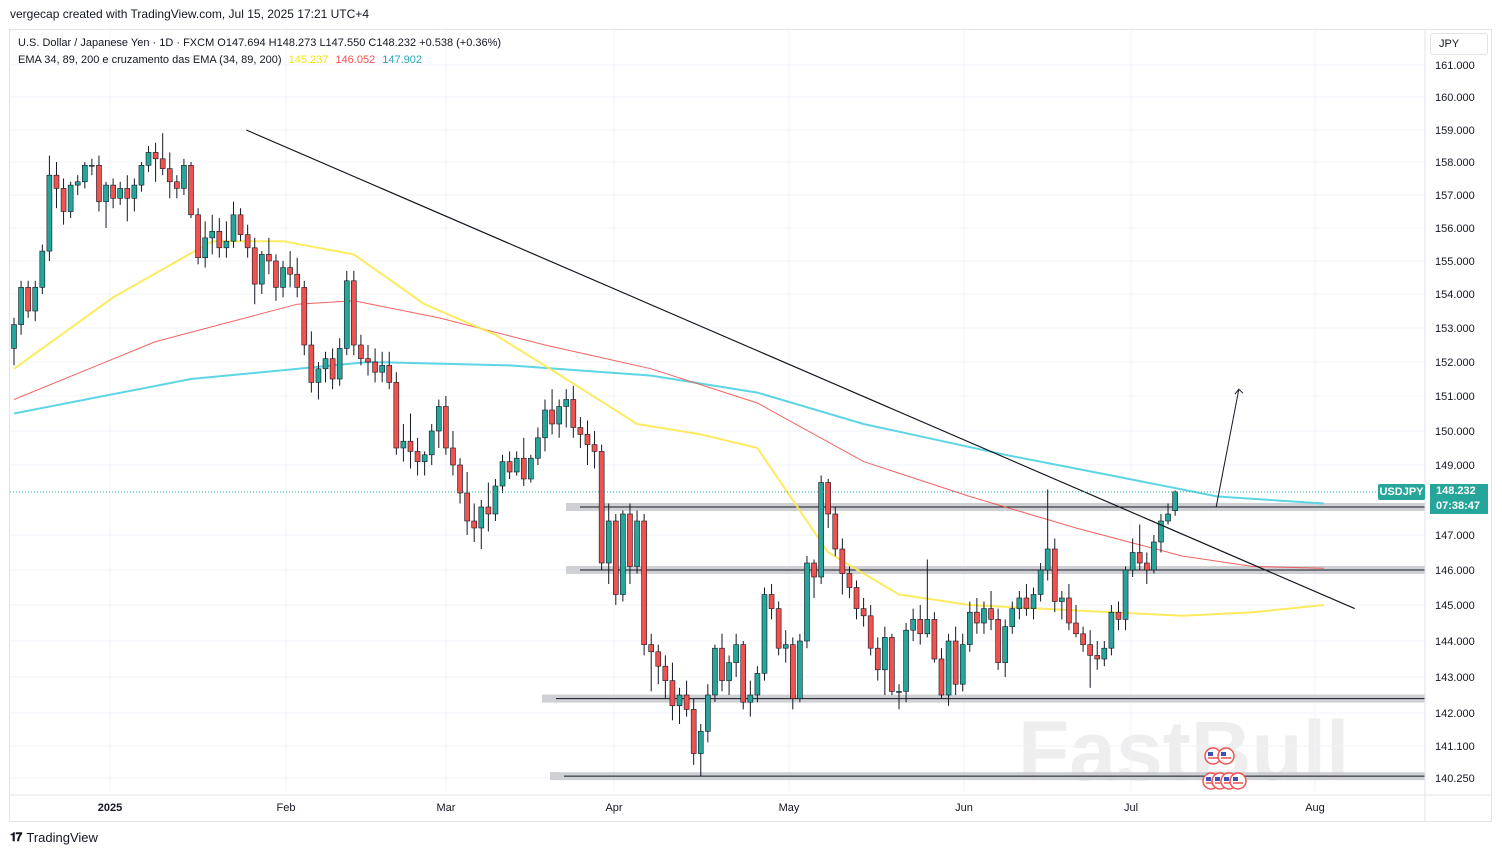 This screenshot has width=1502, height=857. Describe the element at coordinates (1455, 229) in the screenshot. I see `price-tick-label: 156.000` at that location.